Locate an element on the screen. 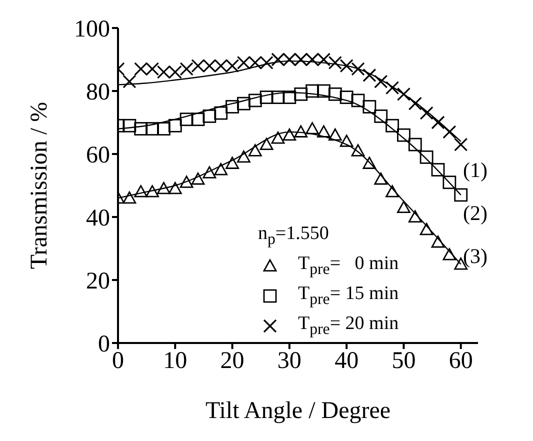 Image resolution: width=533 pixels, height=441 pixels. legend-title: n$_{p}$=1.550 is located at coordinates (294, 236).